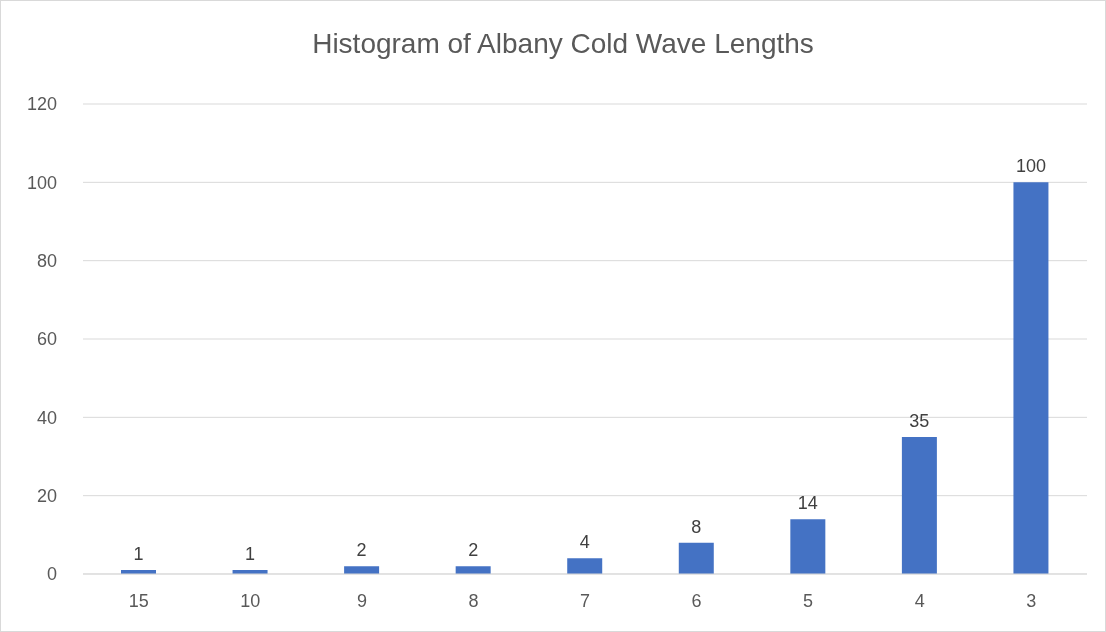 The width and height of the screenshot is (1106, 632). I want to click on data-label: 4, so click(584, 542).